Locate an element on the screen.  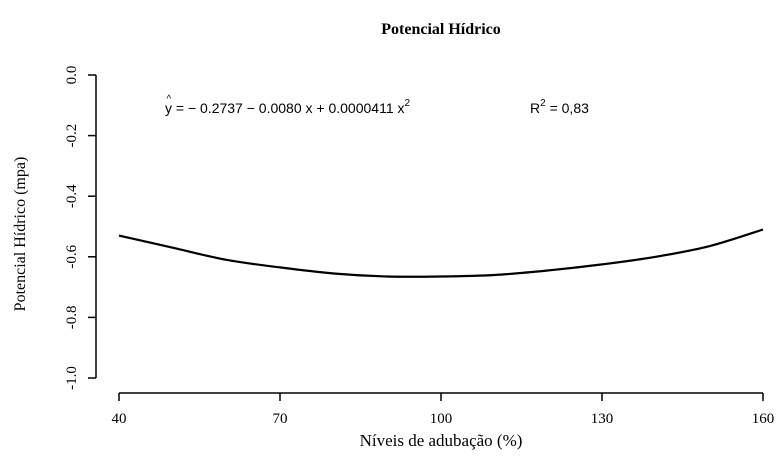
y-tick-label: -1.0 is located at coordinates (72, 378).